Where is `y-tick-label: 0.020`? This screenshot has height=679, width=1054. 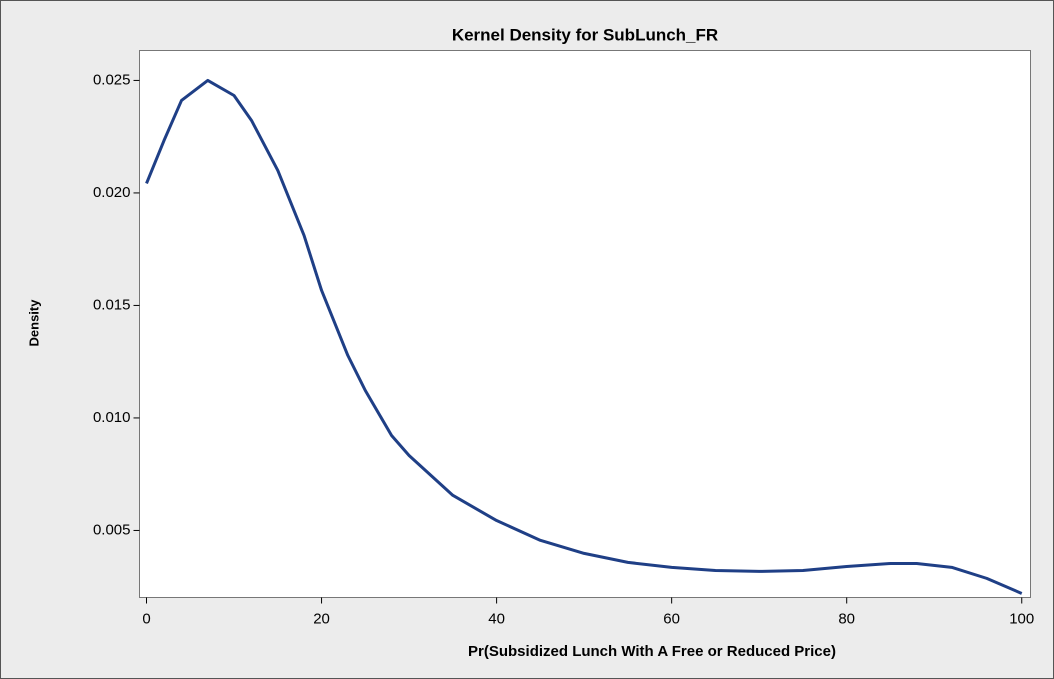
y-tick-label: 0.020 is located at coordinates (112, 192).